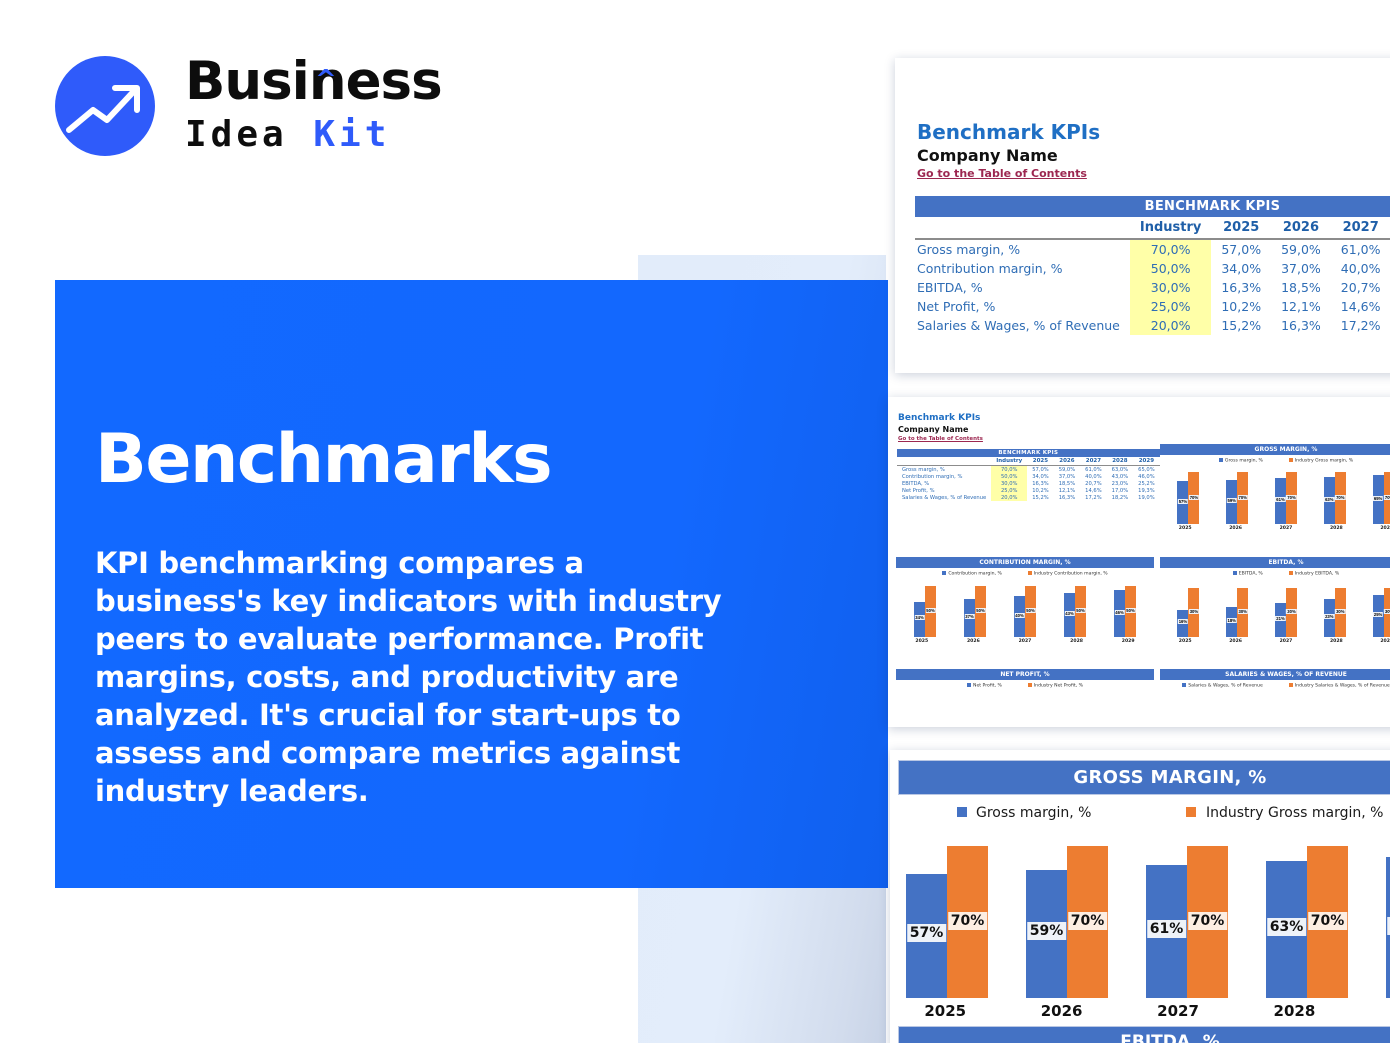 Image resolution: width=1390 pixels, height=1043 pixels. Describe the element at coordinates (1166, 931) in the screenshot. I see `bar-company-2027: 61%` at that location.